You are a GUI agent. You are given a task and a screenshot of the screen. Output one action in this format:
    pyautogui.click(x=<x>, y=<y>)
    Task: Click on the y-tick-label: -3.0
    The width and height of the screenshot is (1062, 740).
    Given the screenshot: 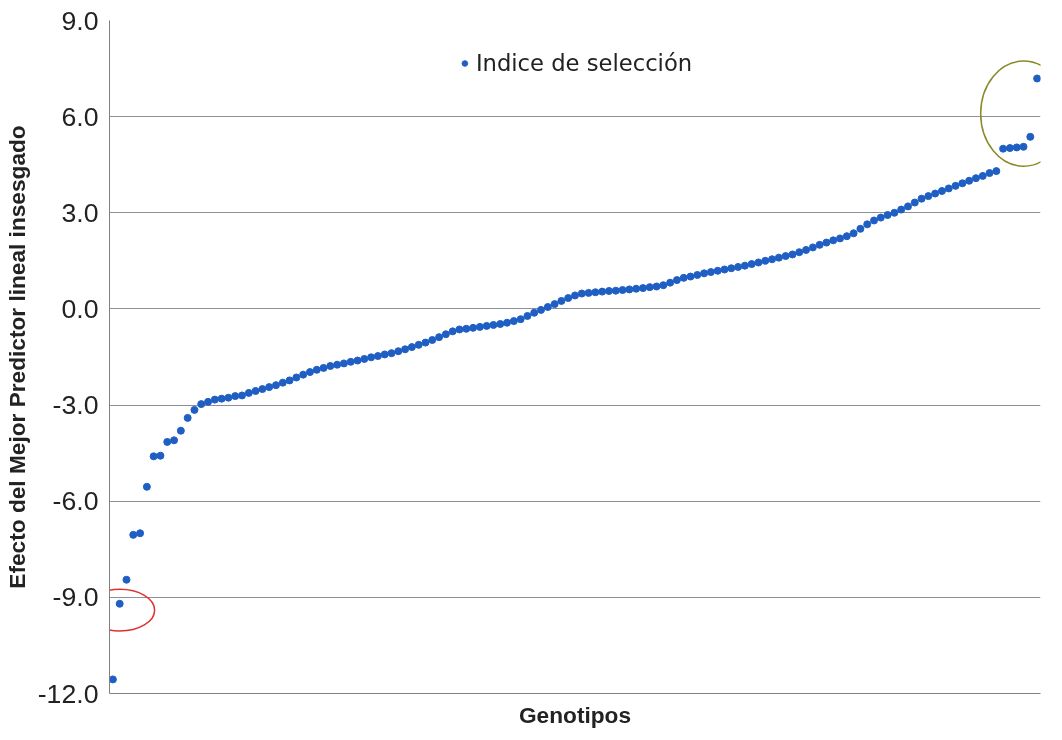 What is the action you would take?
    pyautogui.click(x=75, y=405)
    